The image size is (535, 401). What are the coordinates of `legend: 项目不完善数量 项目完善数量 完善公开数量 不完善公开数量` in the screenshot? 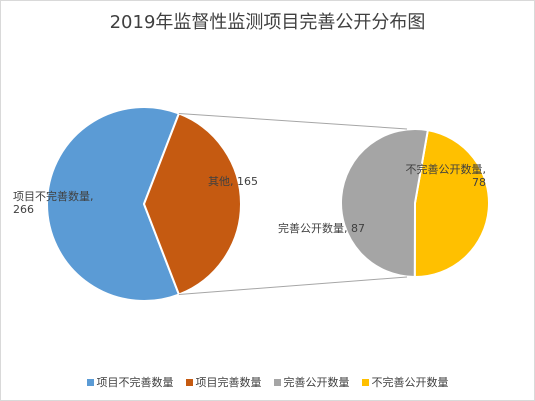 It's located at (267, 382).